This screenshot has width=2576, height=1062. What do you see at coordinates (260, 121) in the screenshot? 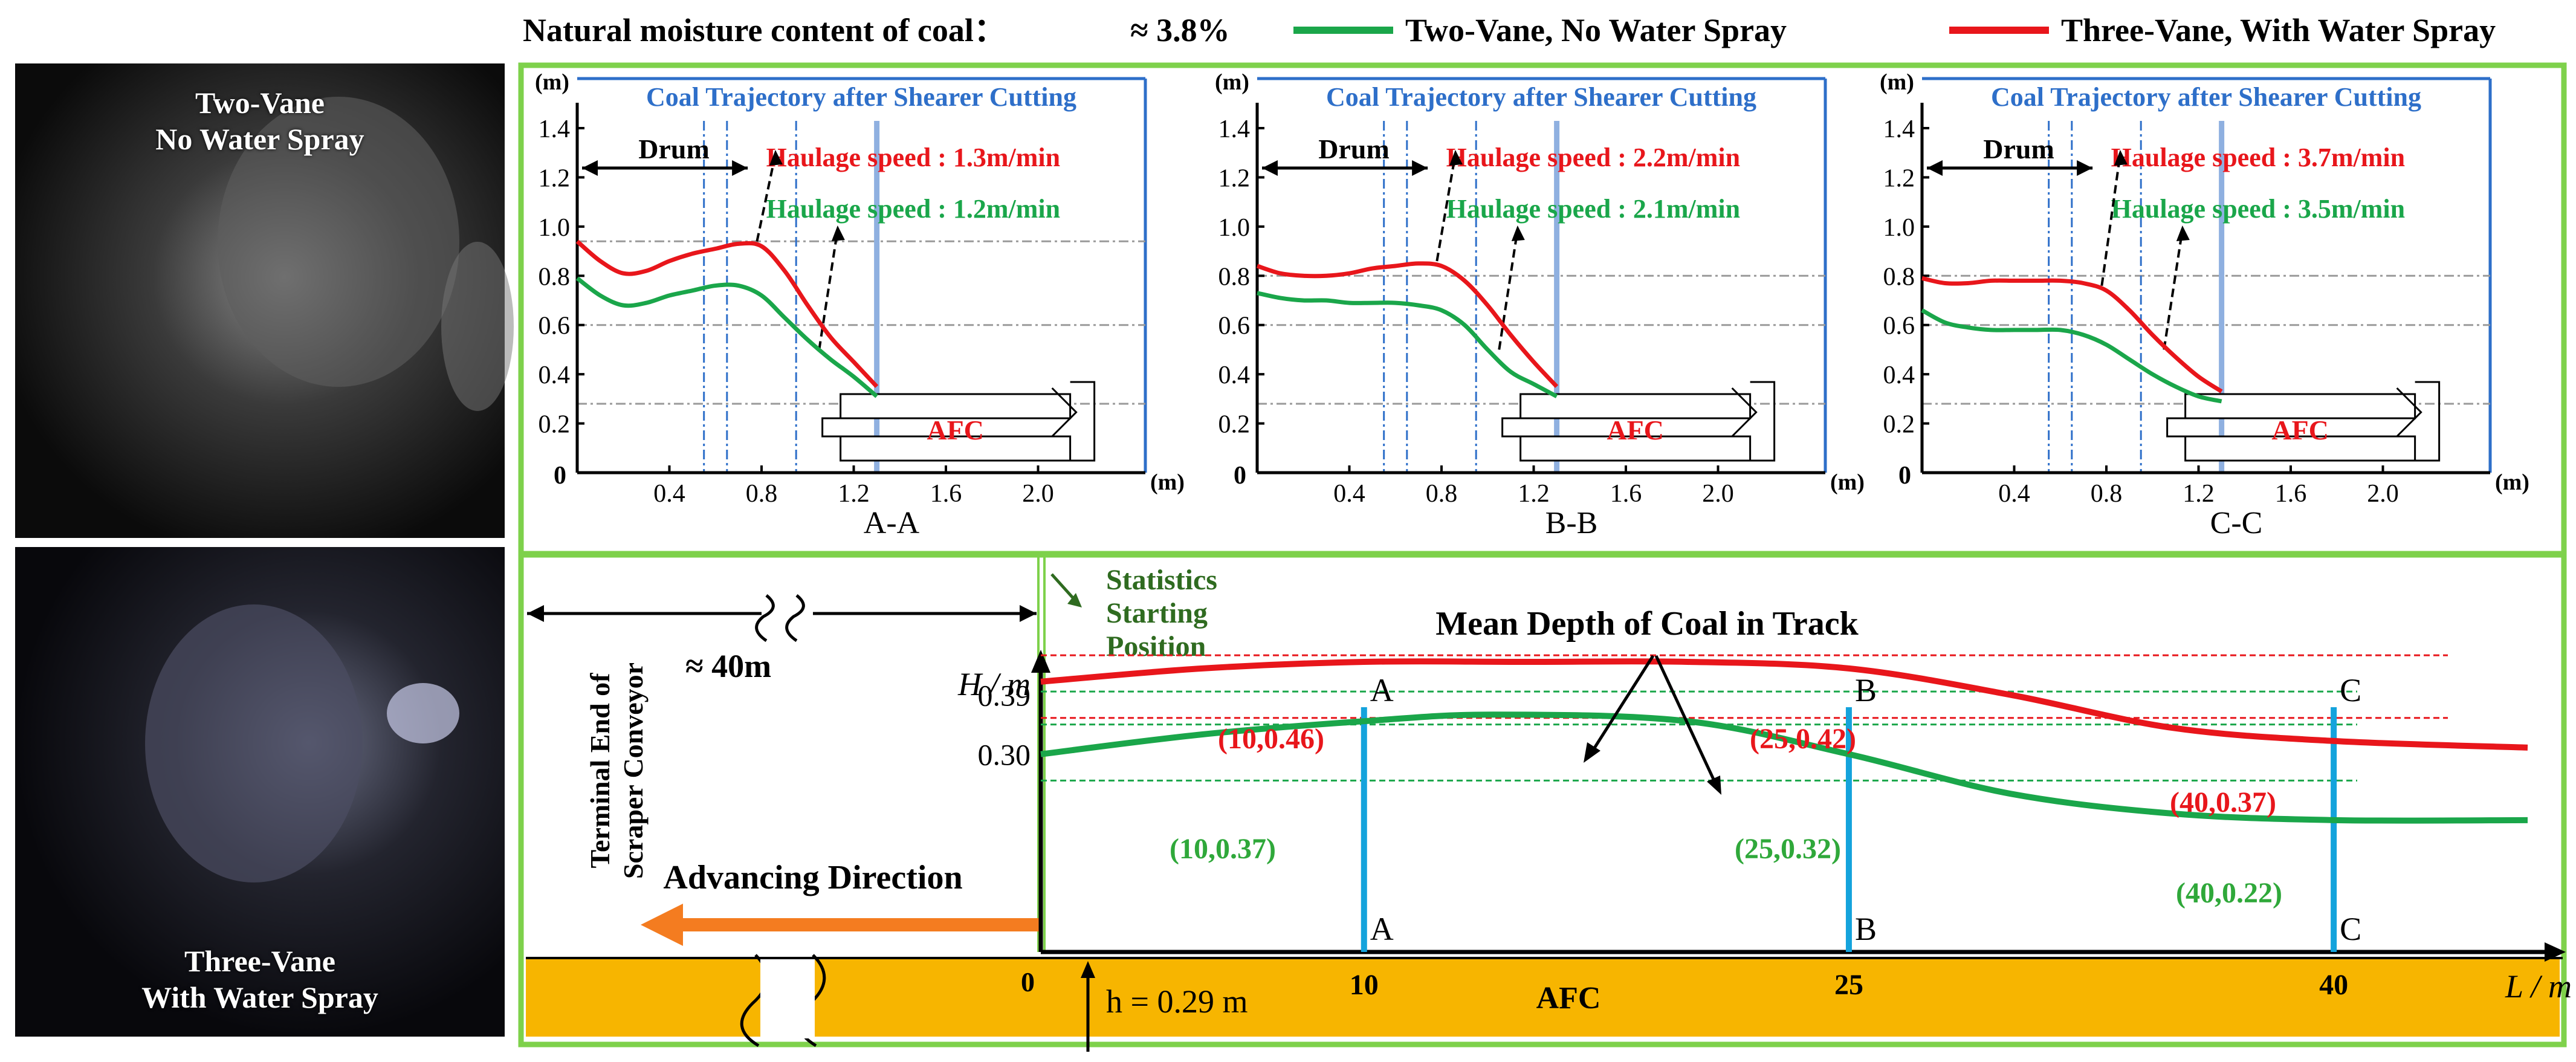
I see `photo-label-top: Two-Vane No Water Spray` at bounding box center [260, 121].